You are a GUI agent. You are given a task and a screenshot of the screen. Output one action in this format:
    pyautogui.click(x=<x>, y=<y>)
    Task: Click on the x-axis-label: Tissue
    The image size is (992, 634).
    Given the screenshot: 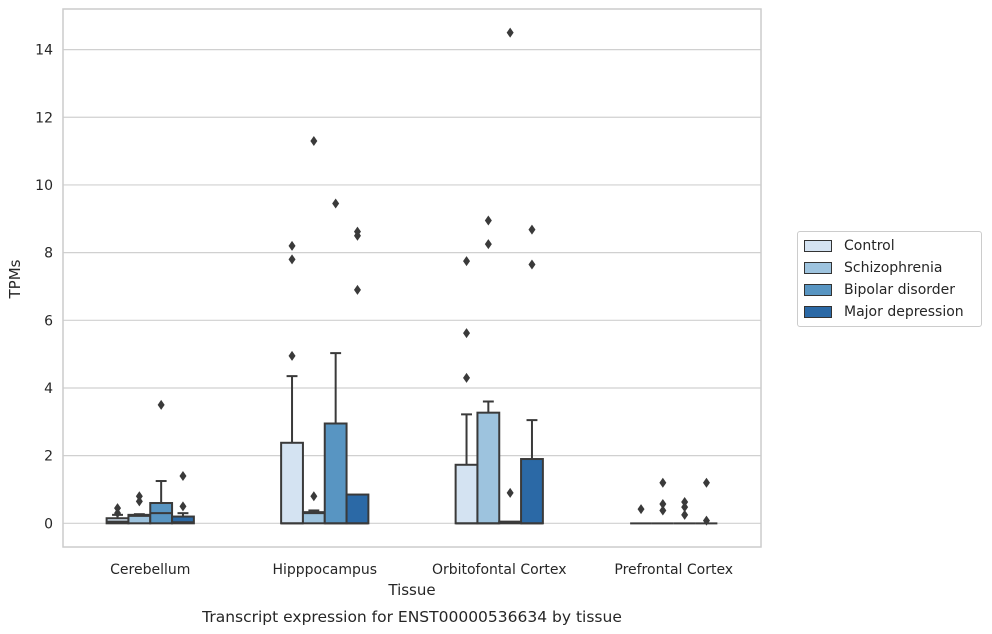 What is the action you would take?
    pyautogui.click(x=411, y=590)
    